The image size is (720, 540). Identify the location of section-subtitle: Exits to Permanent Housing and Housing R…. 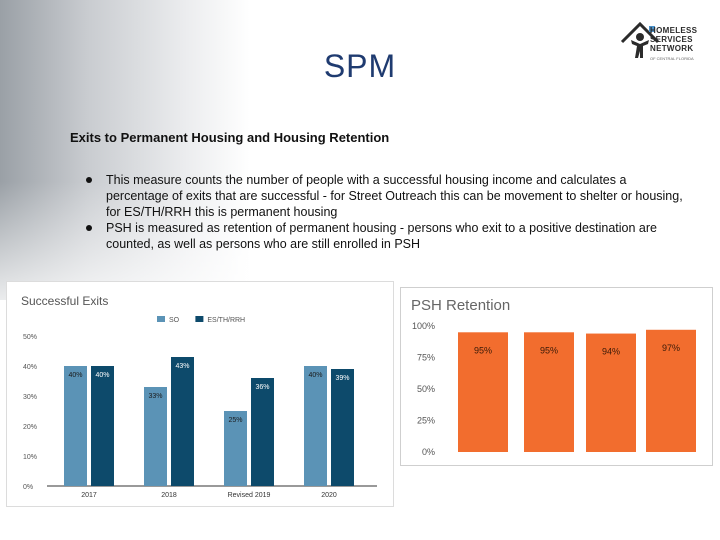
(230, 137).